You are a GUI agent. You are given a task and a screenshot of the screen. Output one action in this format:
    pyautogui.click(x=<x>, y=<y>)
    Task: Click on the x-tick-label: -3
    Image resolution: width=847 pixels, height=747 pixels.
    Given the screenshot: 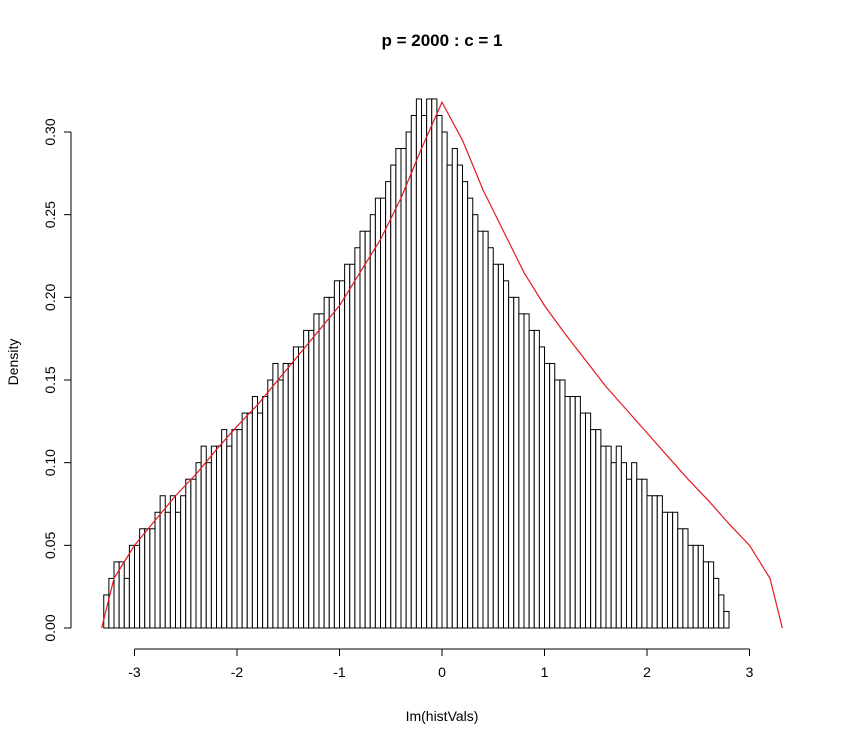 What is the action you would take?
    pyautogui.click(x=134, y=672)
    